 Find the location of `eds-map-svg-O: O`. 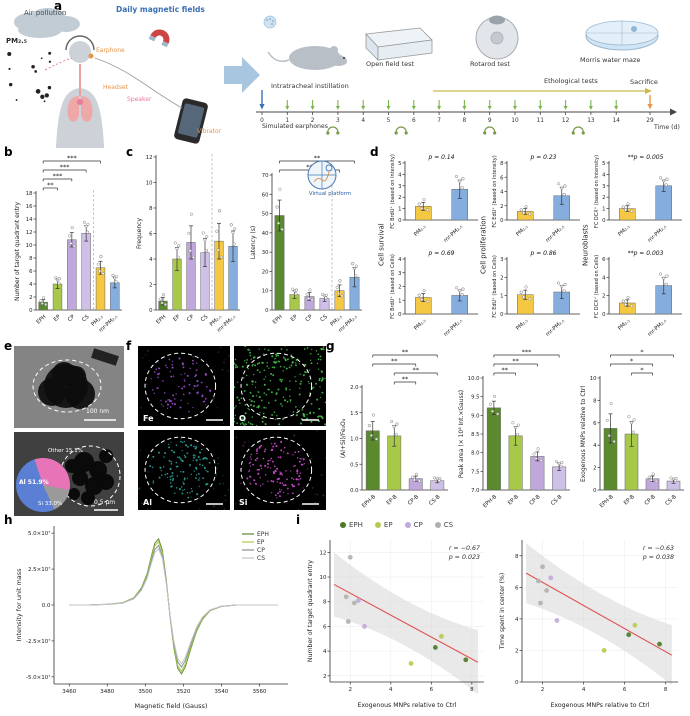

eds-map-svg-O: O is located at coordinates (280, 385).